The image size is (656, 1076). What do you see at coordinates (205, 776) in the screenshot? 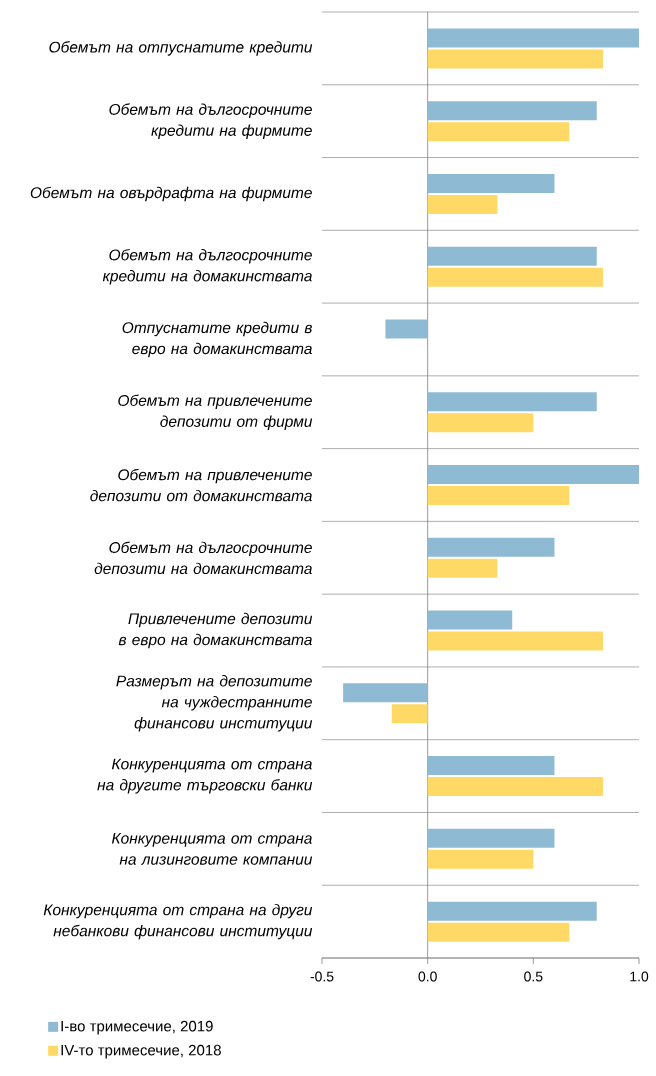
I see `y-tick-label: Конкуренцията от страна на другите търговски банки` at bounding box center [205, 776].